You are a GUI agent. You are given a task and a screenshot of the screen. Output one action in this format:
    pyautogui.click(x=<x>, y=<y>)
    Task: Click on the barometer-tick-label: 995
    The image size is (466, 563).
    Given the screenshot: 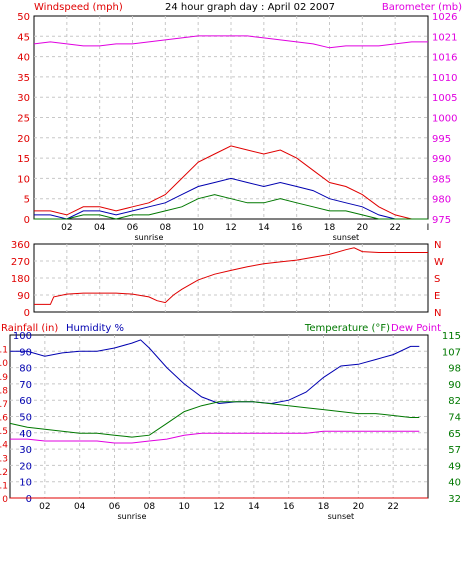 What is the action you would take?
    pyautogui.click(x=441, y=139)
    